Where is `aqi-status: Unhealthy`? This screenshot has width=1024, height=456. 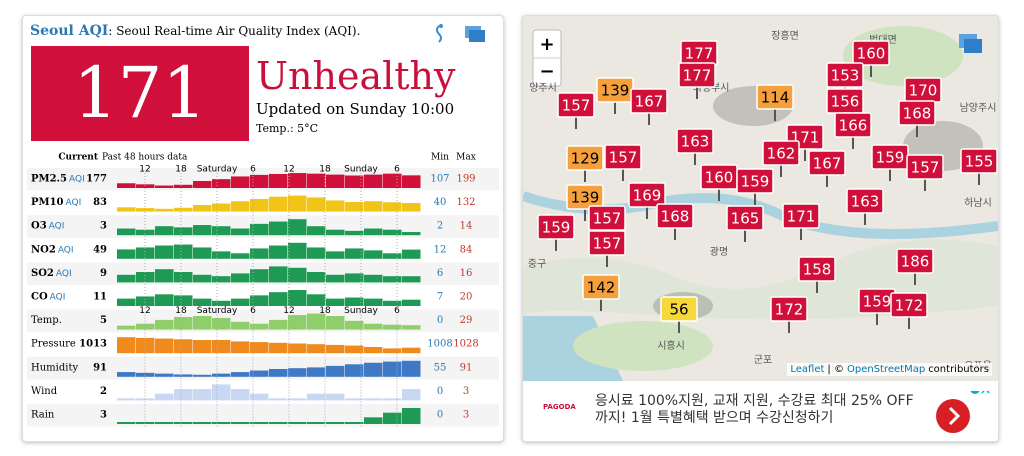
aqi-status: Unhealthy is located at coordinates (356, 76).